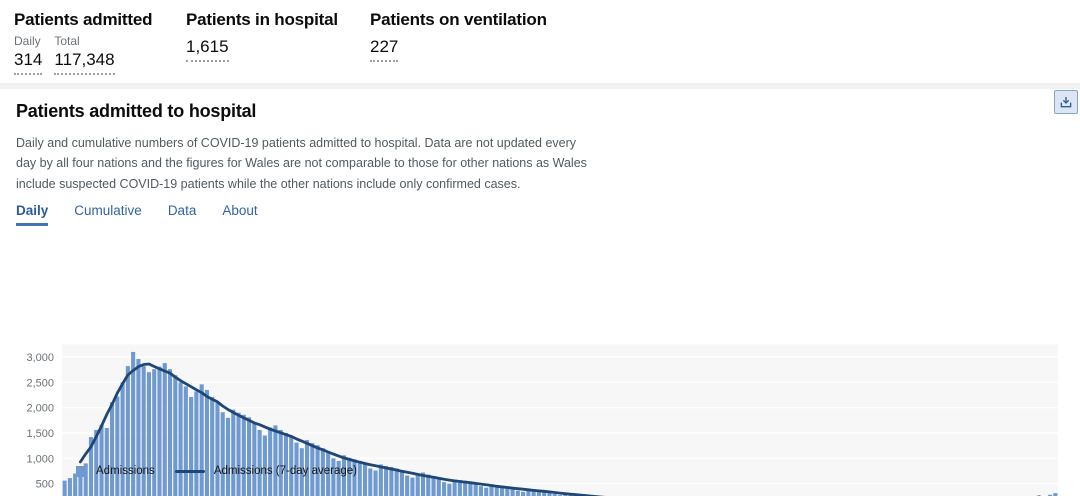 This screenshot has width=1080, height=496. What do you see at coordinates (108, 210) in the screenshot?
I see `tab-cumulative: Cumulative` at bounding box center [108, 210].